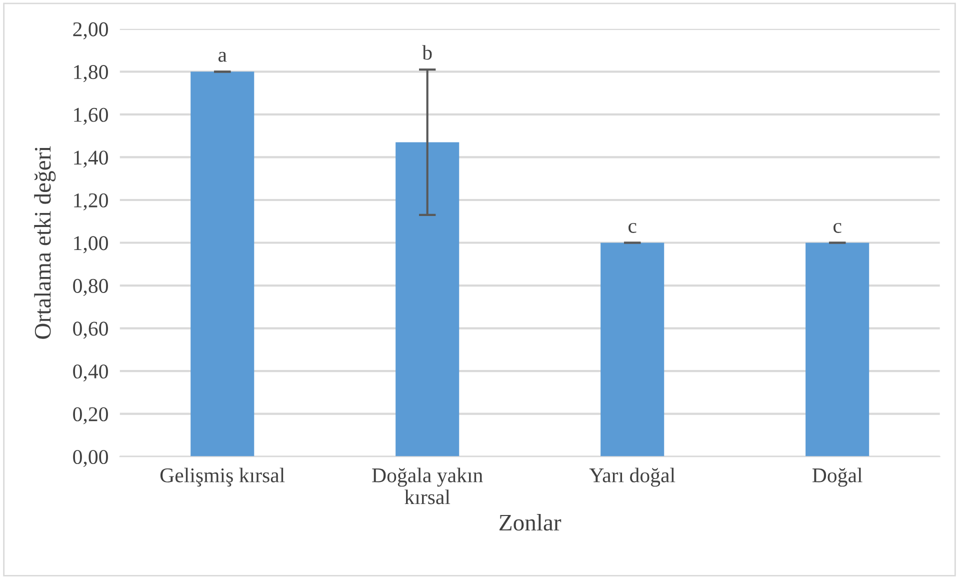 This screenshot has height=578, width=959. I want to click on x-tick-label: Gelişmiş kırsal, so click(222, 477).